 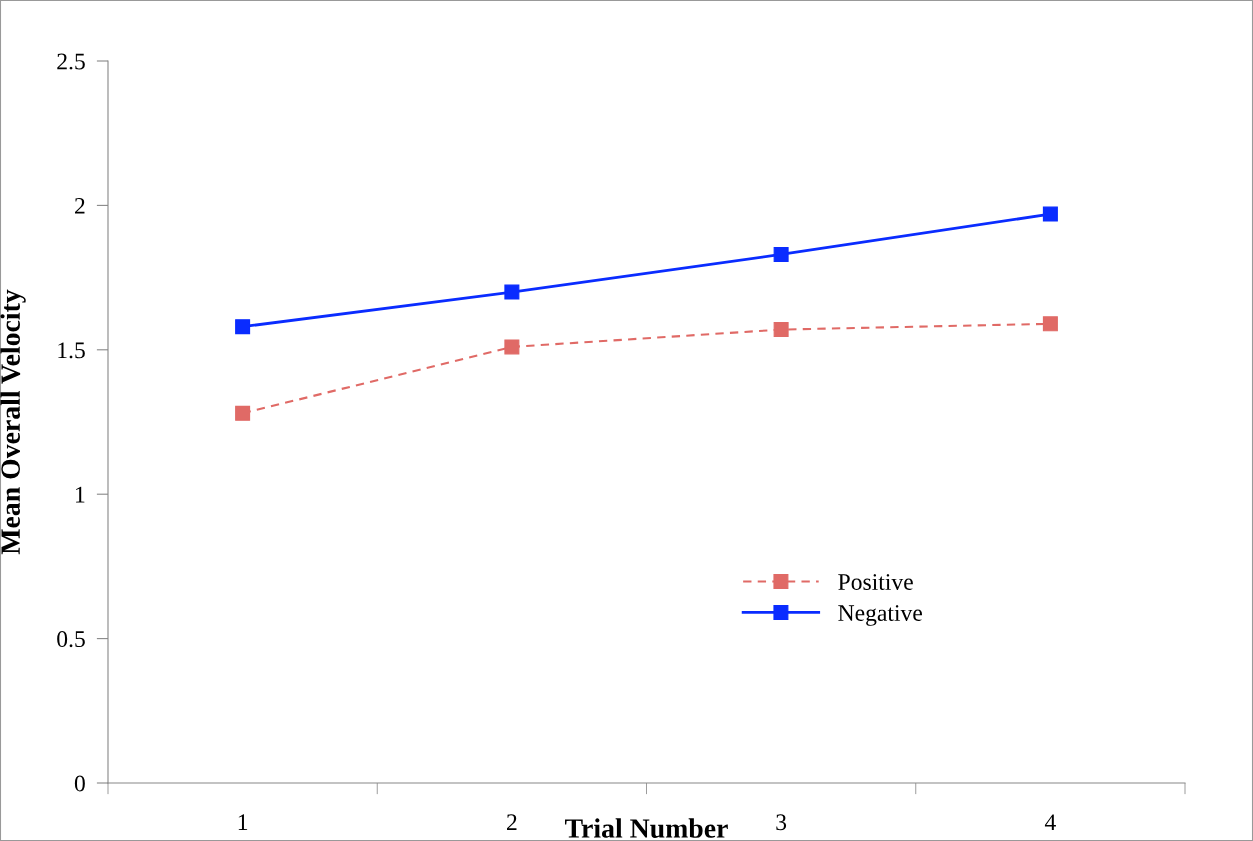 I want to click on x-tick-label: 1, so click(x=243, y=822).